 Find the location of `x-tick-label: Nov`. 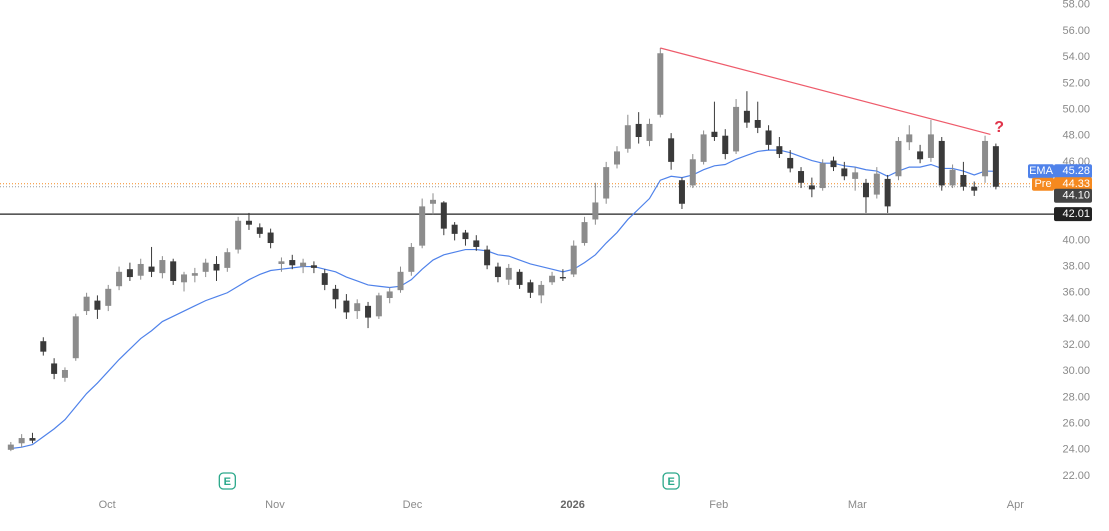

x-tick-label: Nov is located at coordinates (275, 505).